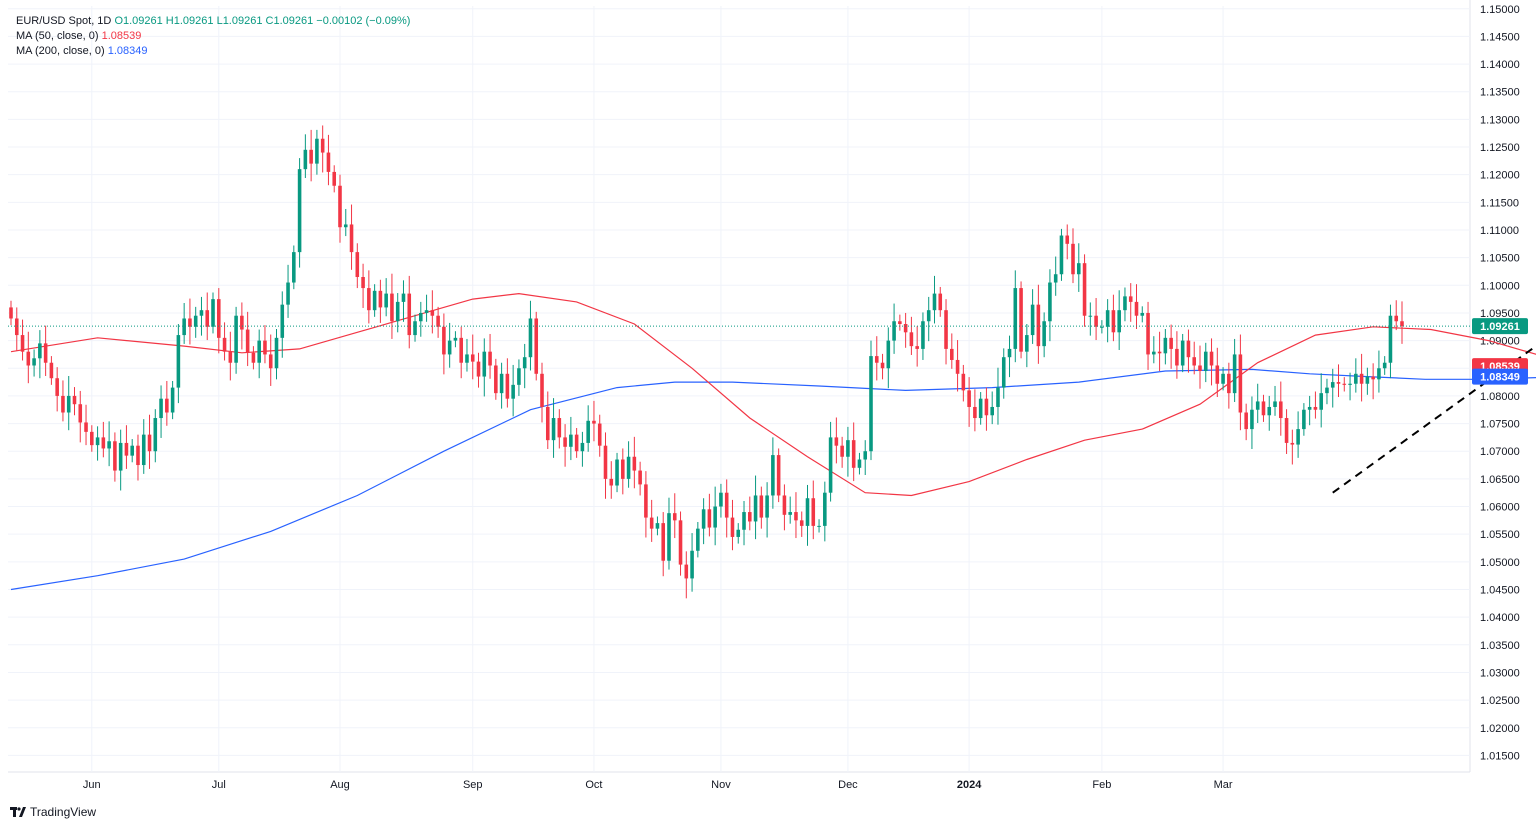 This screenshot has height=829, width=1536. Describe the element at coordinates (1500, 286) in the screenshot. I see `y-tick-label: 1.10000` at that location.